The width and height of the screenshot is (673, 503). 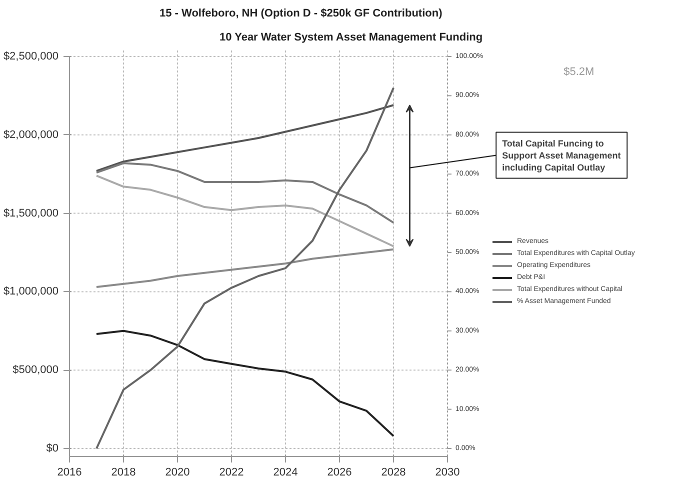 What do you see at coordinates (31, 292) in the screenshot?
I see `y-tick-label: $1,000,000` at bounding box center [31, 292].